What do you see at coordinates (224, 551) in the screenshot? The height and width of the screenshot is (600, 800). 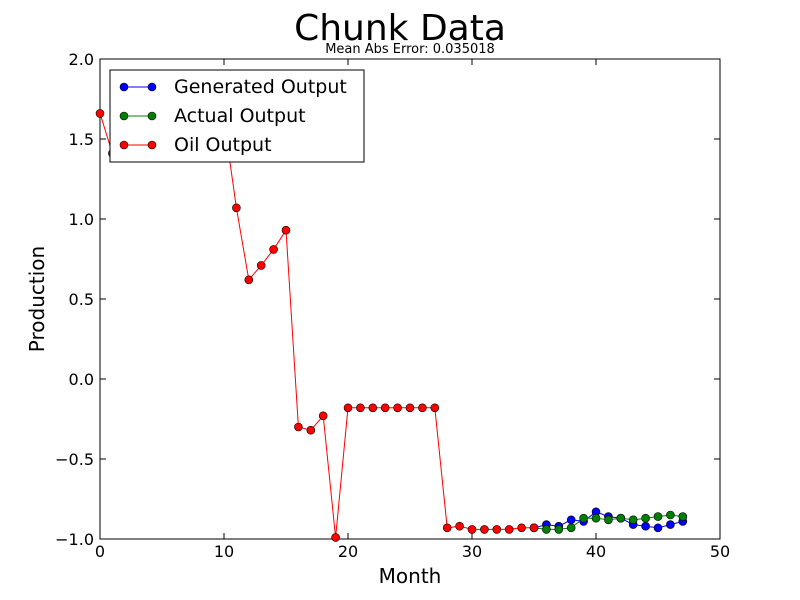 I see `x-tick-label: 10` at bounding box center [224, 551].